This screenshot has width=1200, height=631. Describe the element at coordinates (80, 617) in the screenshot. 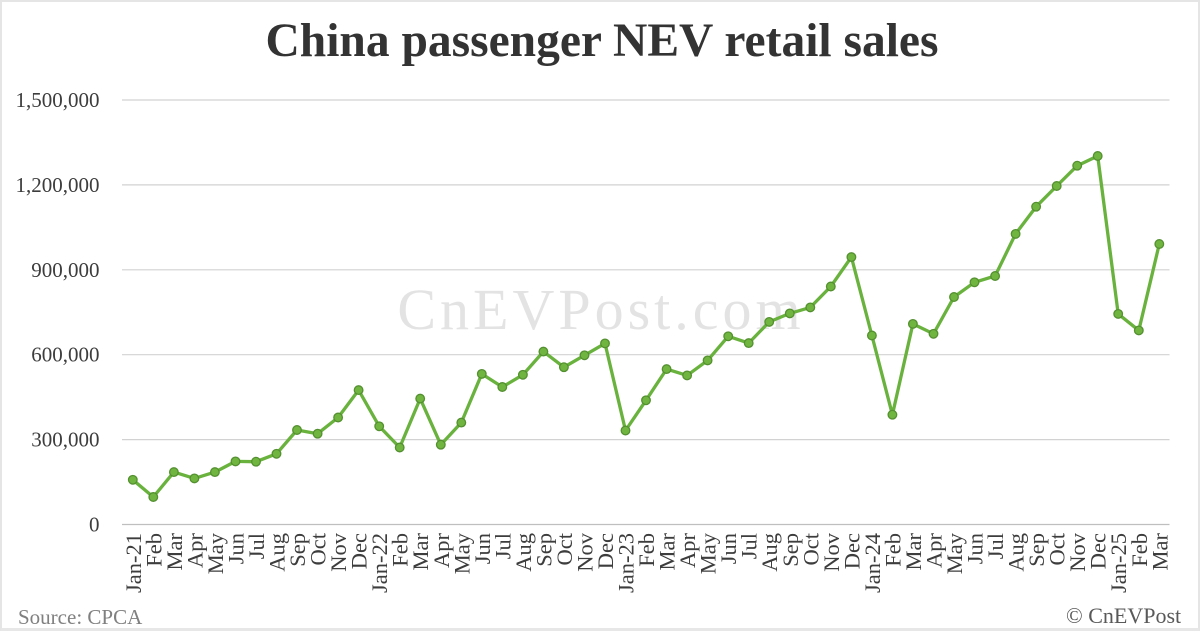

I see `svg-text: Source: CPCA` at that location.